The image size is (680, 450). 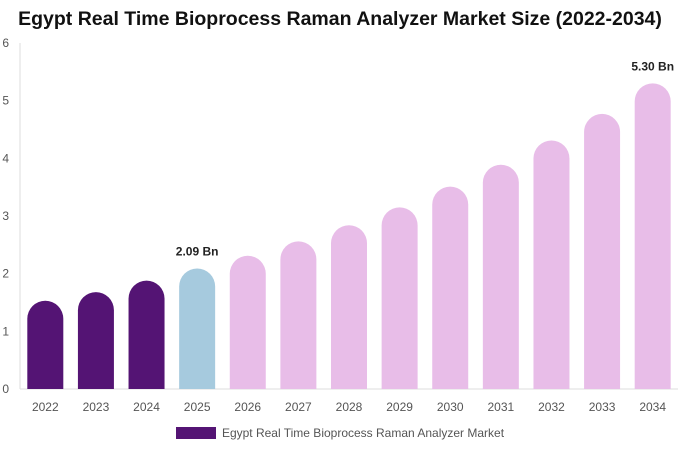 I want to click on y-tick-label: 5, so click(x=5, y=101).